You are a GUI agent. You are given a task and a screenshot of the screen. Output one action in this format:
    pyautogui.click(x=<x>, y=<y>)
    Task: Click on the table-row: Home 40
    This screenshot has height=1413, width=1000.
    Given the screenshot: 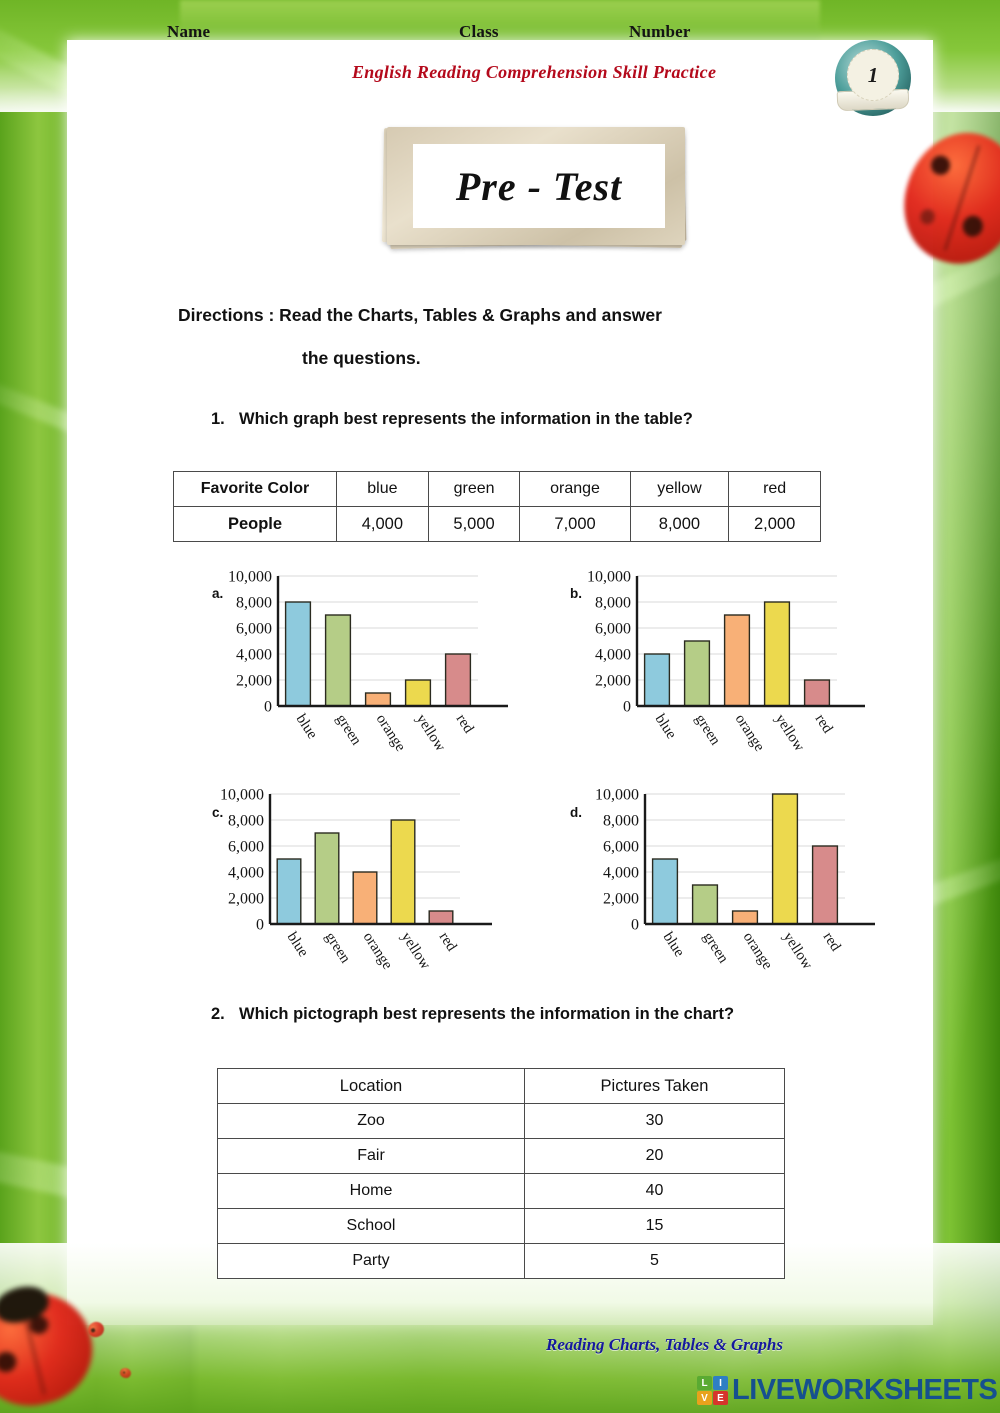 What is the action you would take?
    pyautogui.click(x=501, y=1191)
    